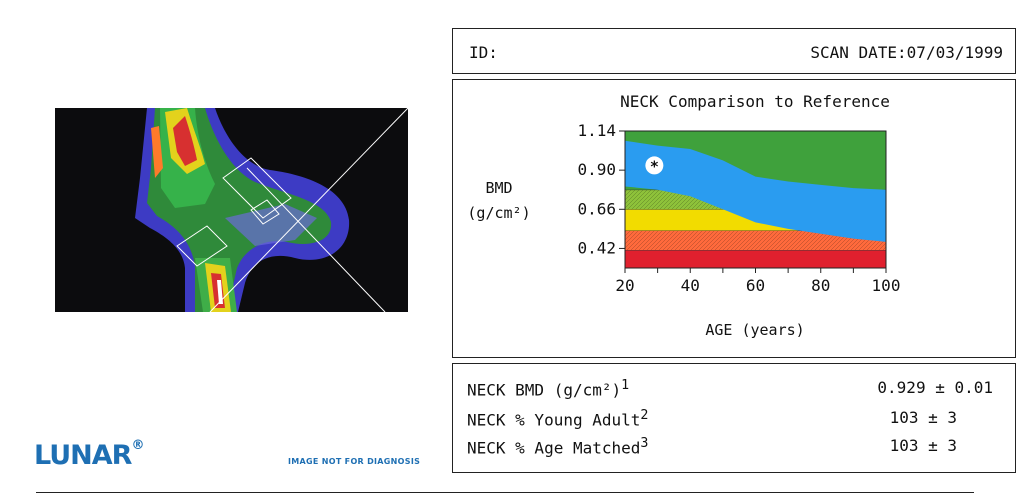  I want to click on result-row-young-adult: NECK % Young Adult2 103 ± 3, so click(730, 420).